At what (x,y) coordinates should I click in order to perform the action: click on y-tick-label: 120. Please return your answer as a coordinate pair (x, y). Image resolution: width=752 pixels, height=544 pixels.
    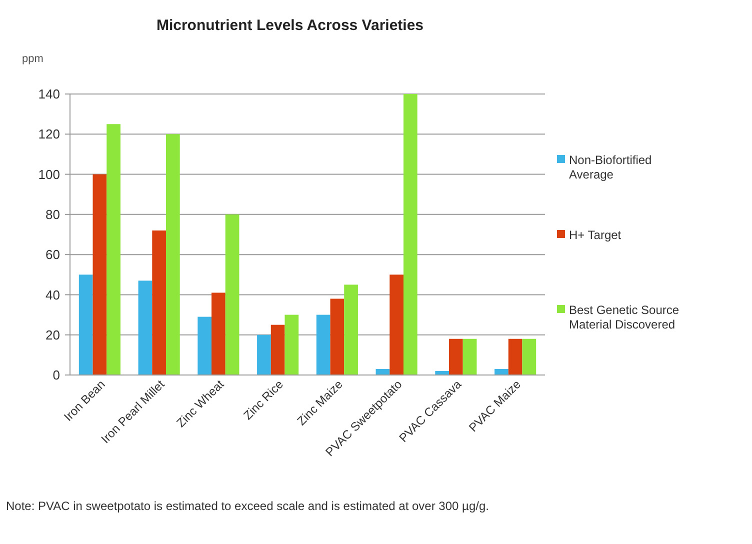
    Looking at the image, I should click on (49, 134).